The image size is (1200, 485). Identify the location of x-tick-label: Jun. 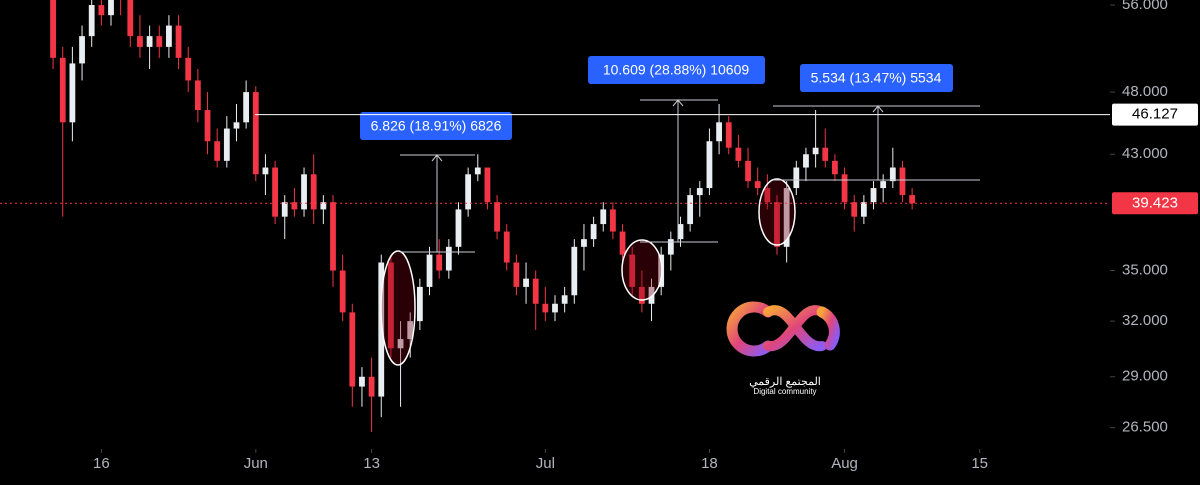
(256, 463).